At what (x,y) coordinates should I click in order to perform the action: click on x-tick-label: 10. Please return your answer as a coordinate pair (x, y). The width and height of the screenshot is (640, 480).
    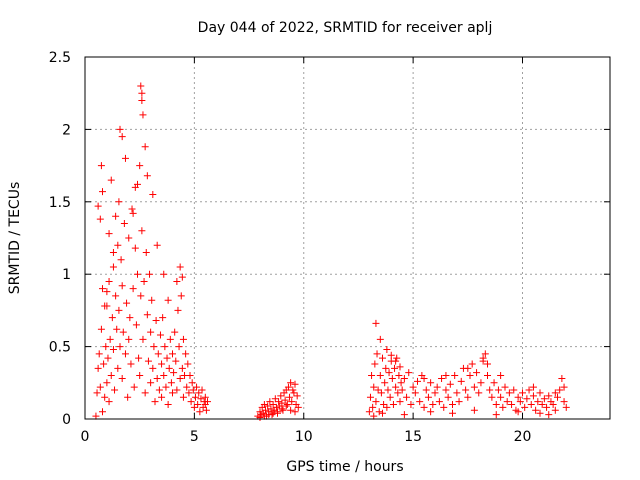
    Looking at the image, I should click on (304, 437).